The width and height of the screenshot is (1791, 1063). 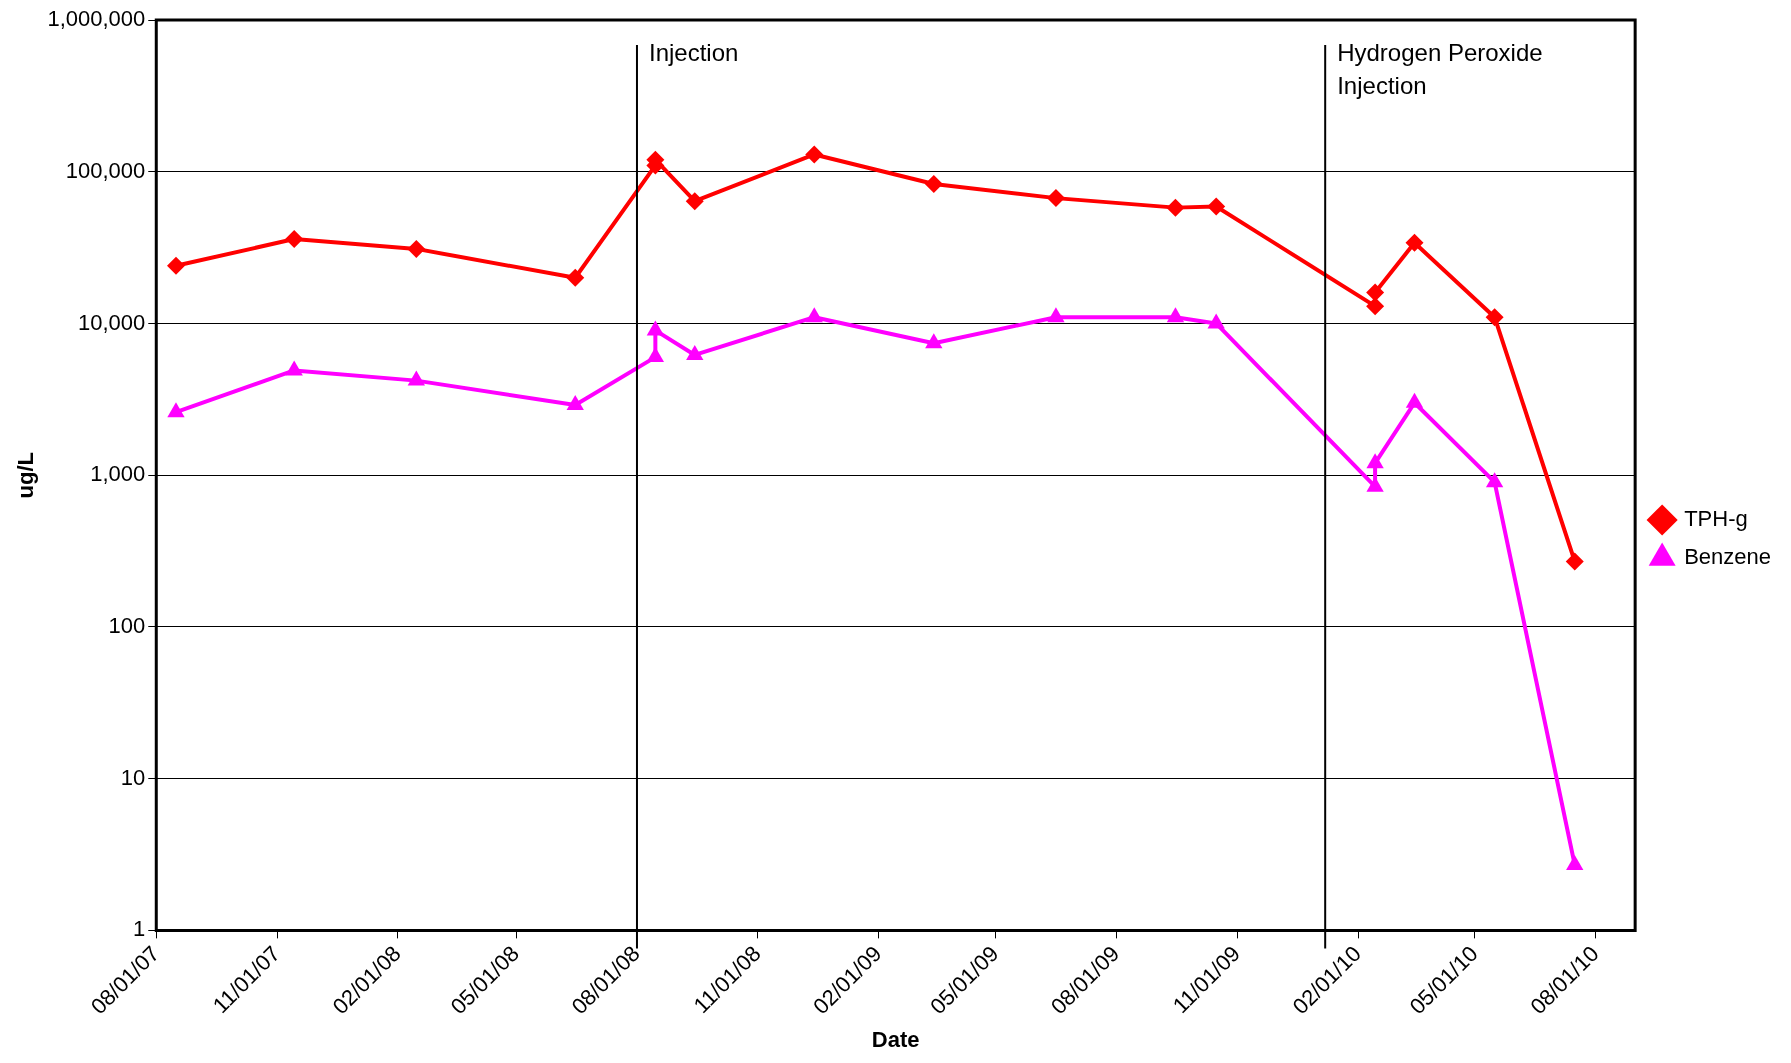 What do you see at coordinates (96, 19) in the screenshot?
I see `y-tick-label: 1,000,000` at bounding box center [96, 19].